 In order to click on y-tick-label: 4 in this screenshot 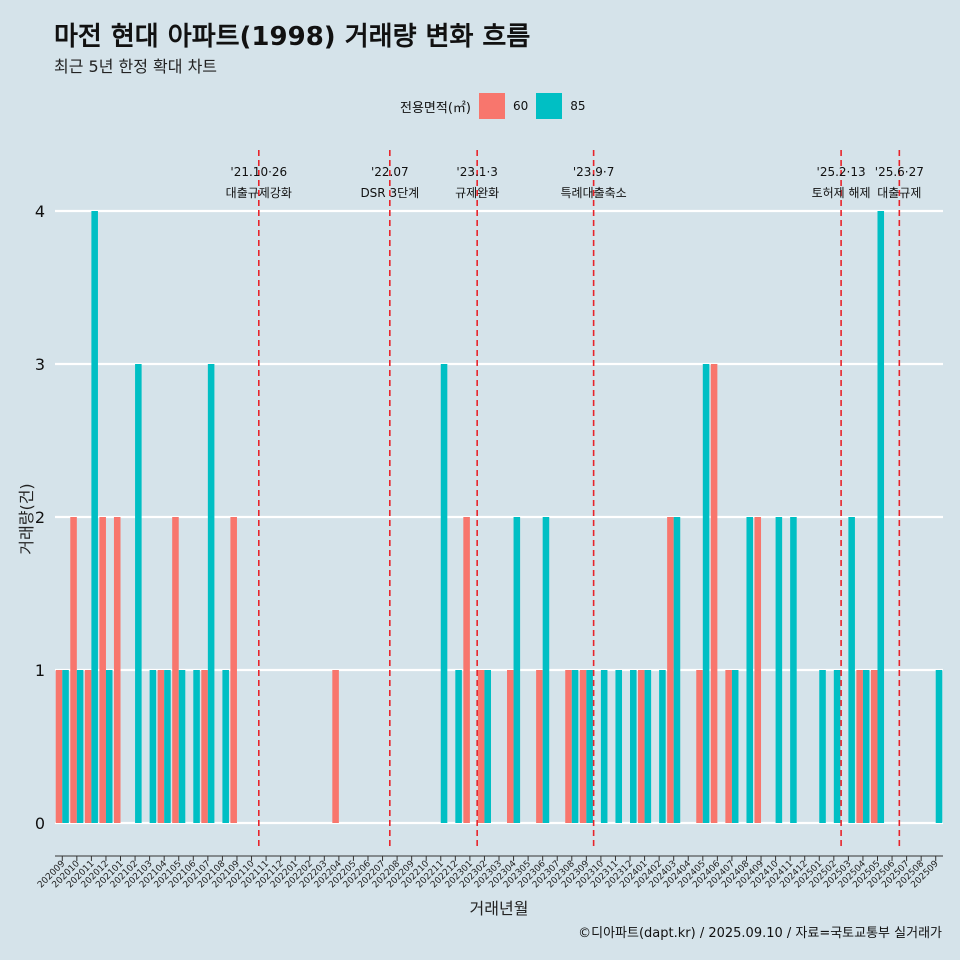, I will do `click(40, 211)`.